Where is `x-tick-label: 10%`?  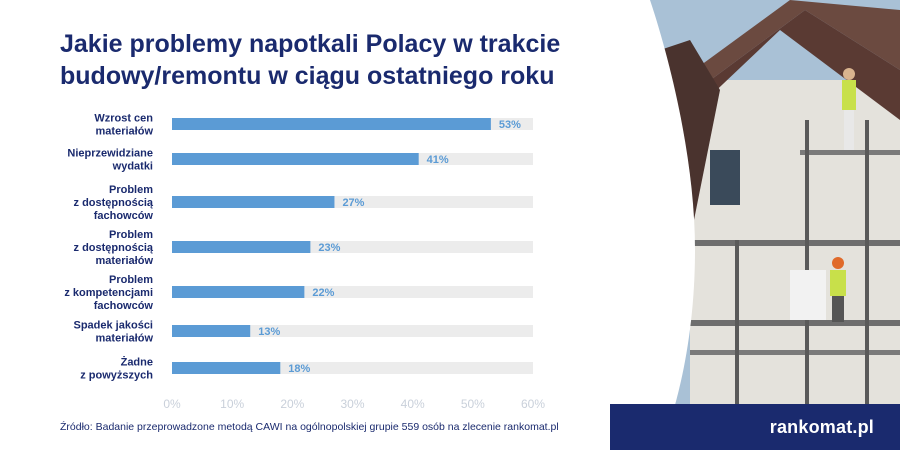
x-tick-label: 10% is located at coordinates (232, 404).